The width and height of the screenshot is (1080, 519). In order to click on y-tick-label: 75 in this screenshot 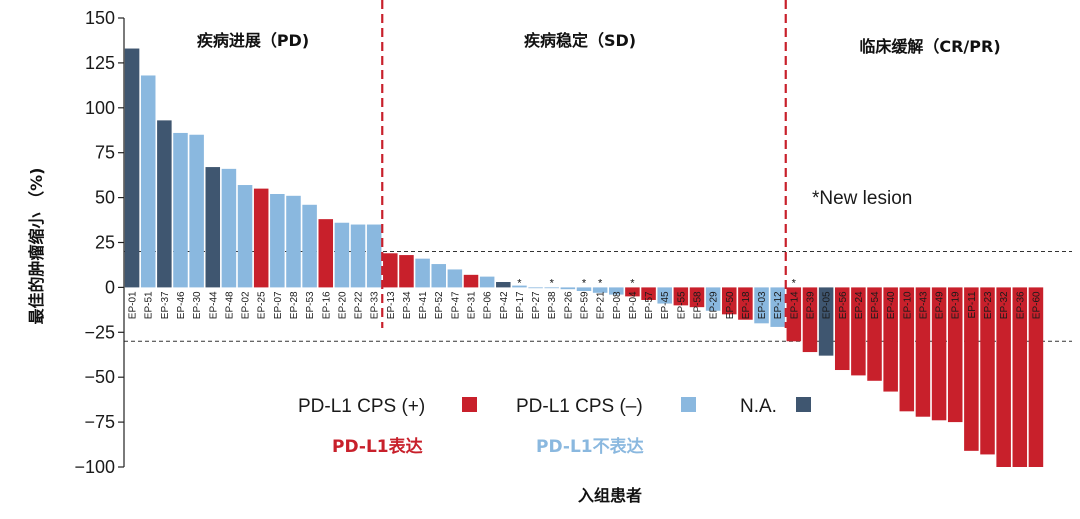, I will do `click(105, 153)`.